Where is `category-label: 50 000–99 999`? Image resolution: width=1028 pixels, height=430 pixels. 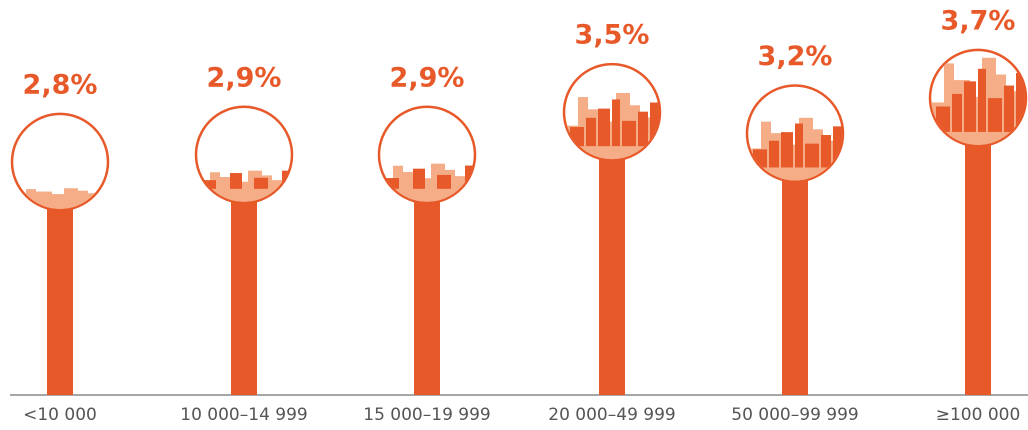 category-label: 50 000–99 999 is located at coordinates (794, 415).